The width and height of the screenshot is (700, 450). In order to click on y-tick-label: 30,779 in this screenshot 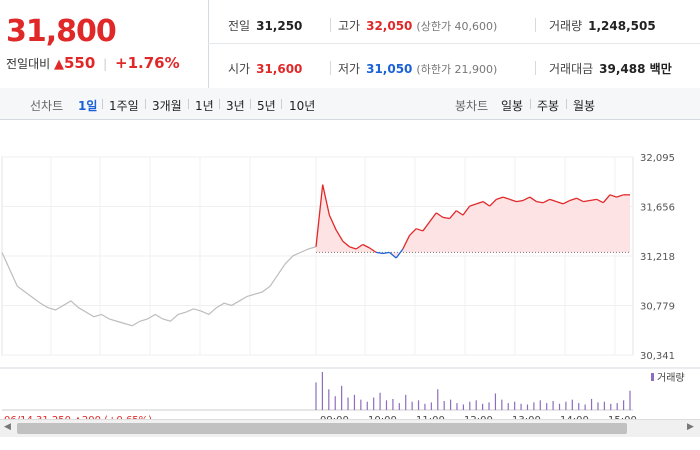, I will do `click(657, 307)`.